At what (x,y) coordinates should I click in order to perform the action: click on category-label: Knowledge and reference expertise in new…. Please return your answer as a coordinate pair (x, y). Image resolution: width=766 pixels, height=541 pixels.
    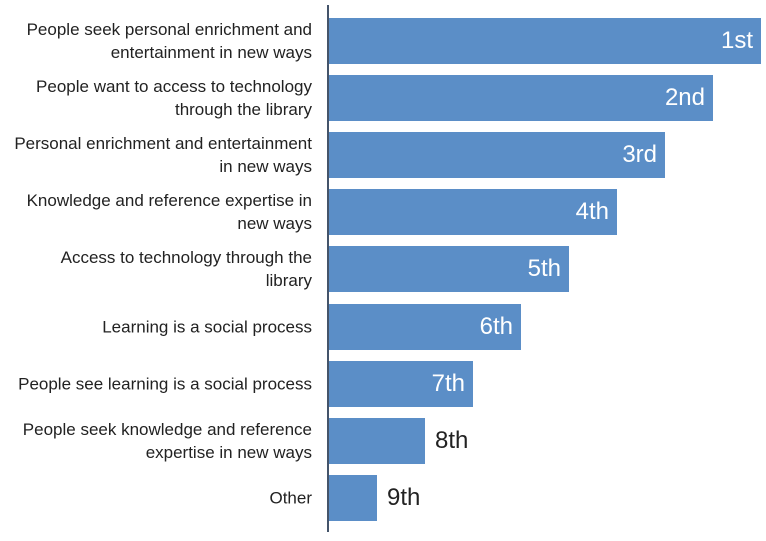
    Looking at the image, I should click on (169, 212).